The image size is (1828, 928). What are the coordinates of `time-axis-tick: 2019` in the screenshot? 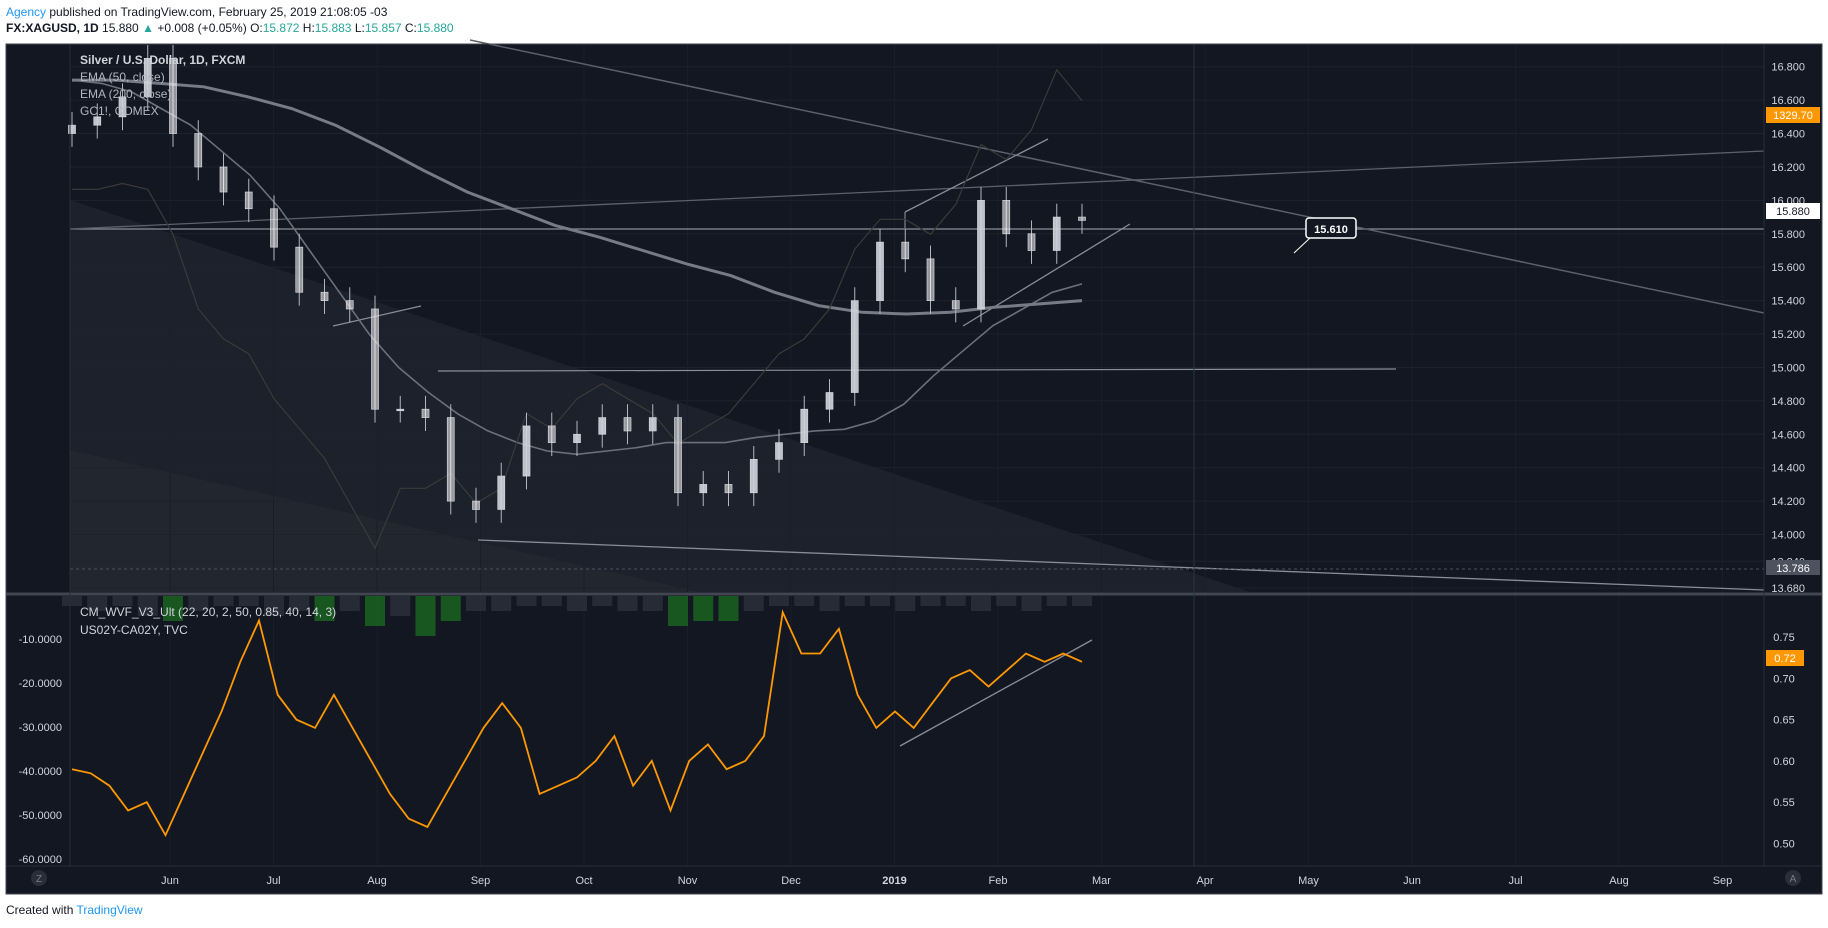 It's located at (894, 881).